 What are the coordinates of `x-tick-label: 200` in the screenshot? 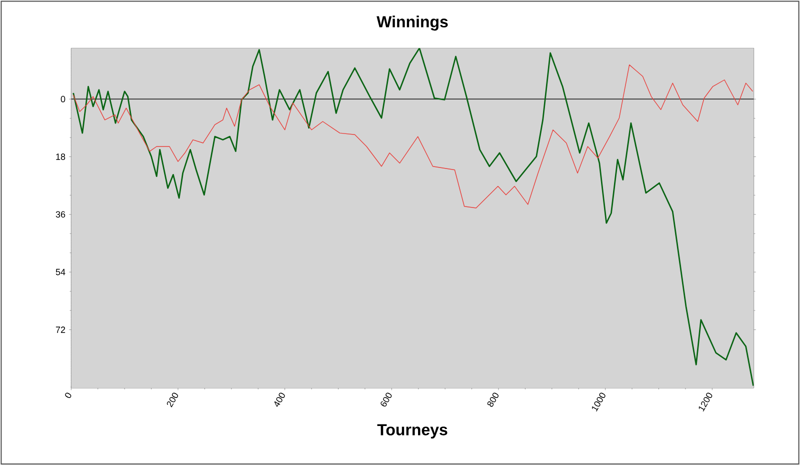 It's located at (172, 400).